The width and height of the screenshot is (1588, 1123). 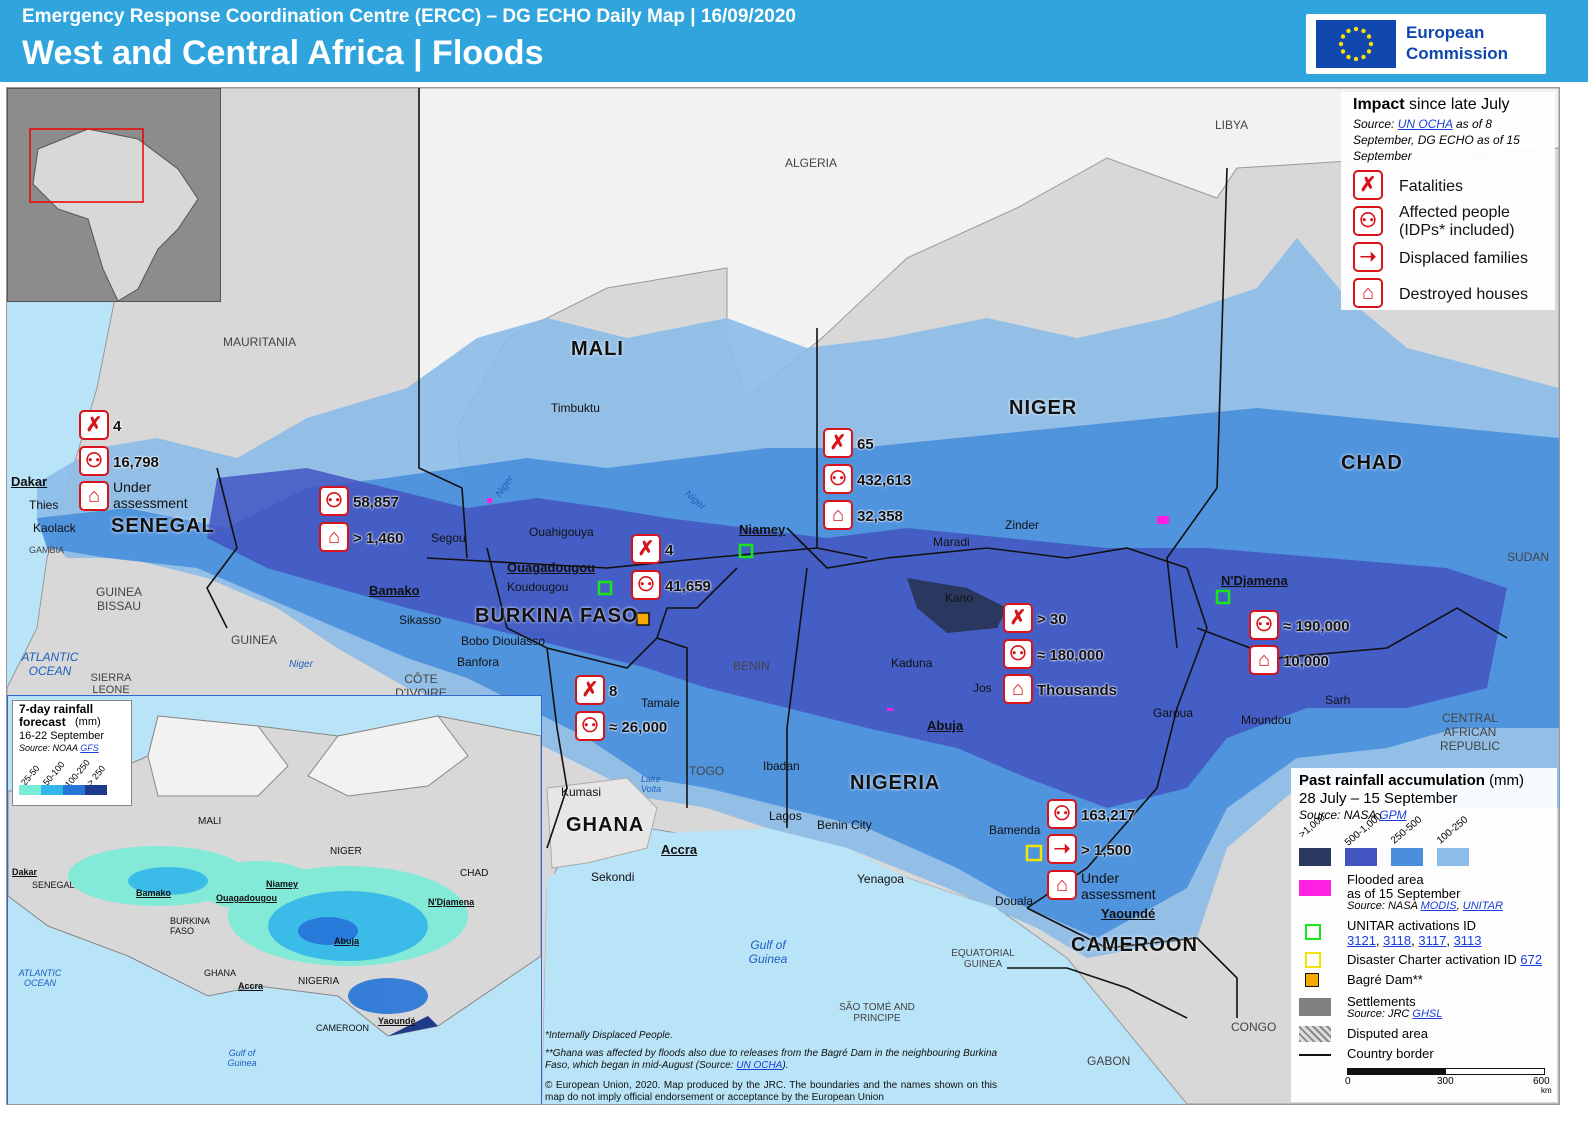 I want to click on charter-swatch, so click(x=1313, y=960).